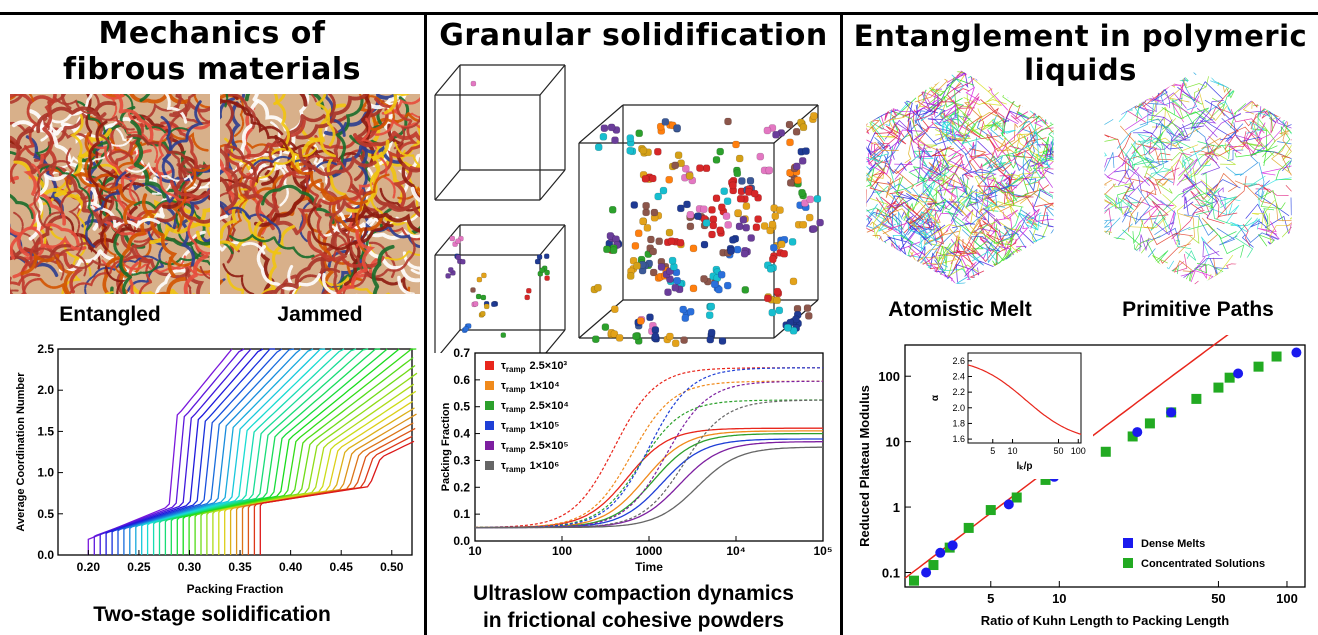 The image size is (1318, 635). What do you see at coordinates (960, 178) in the screenshot?
I see `atomistic-melt-image` at bounding box center [960, 178].